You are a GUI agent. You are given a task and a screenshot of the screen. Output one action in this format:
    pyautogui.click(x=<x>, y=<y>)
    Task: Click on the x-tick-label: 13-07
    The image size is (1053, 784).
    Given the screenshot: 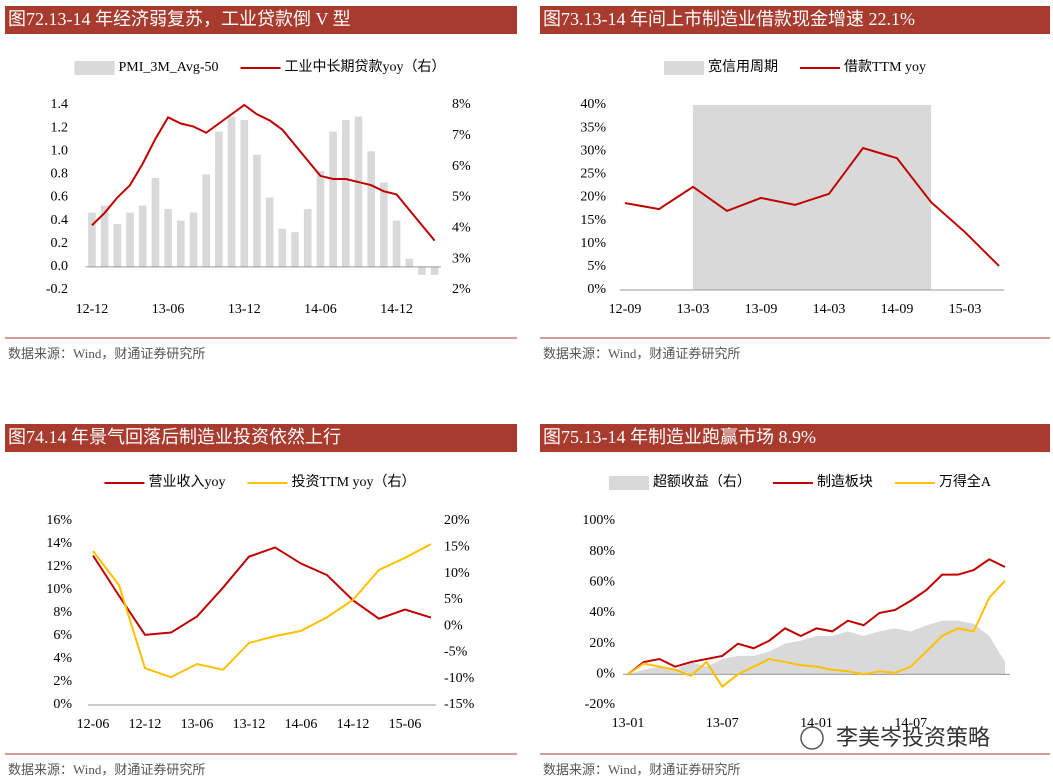 What is the action you would take?
    pyautogui.click(x=722, y=723)
    